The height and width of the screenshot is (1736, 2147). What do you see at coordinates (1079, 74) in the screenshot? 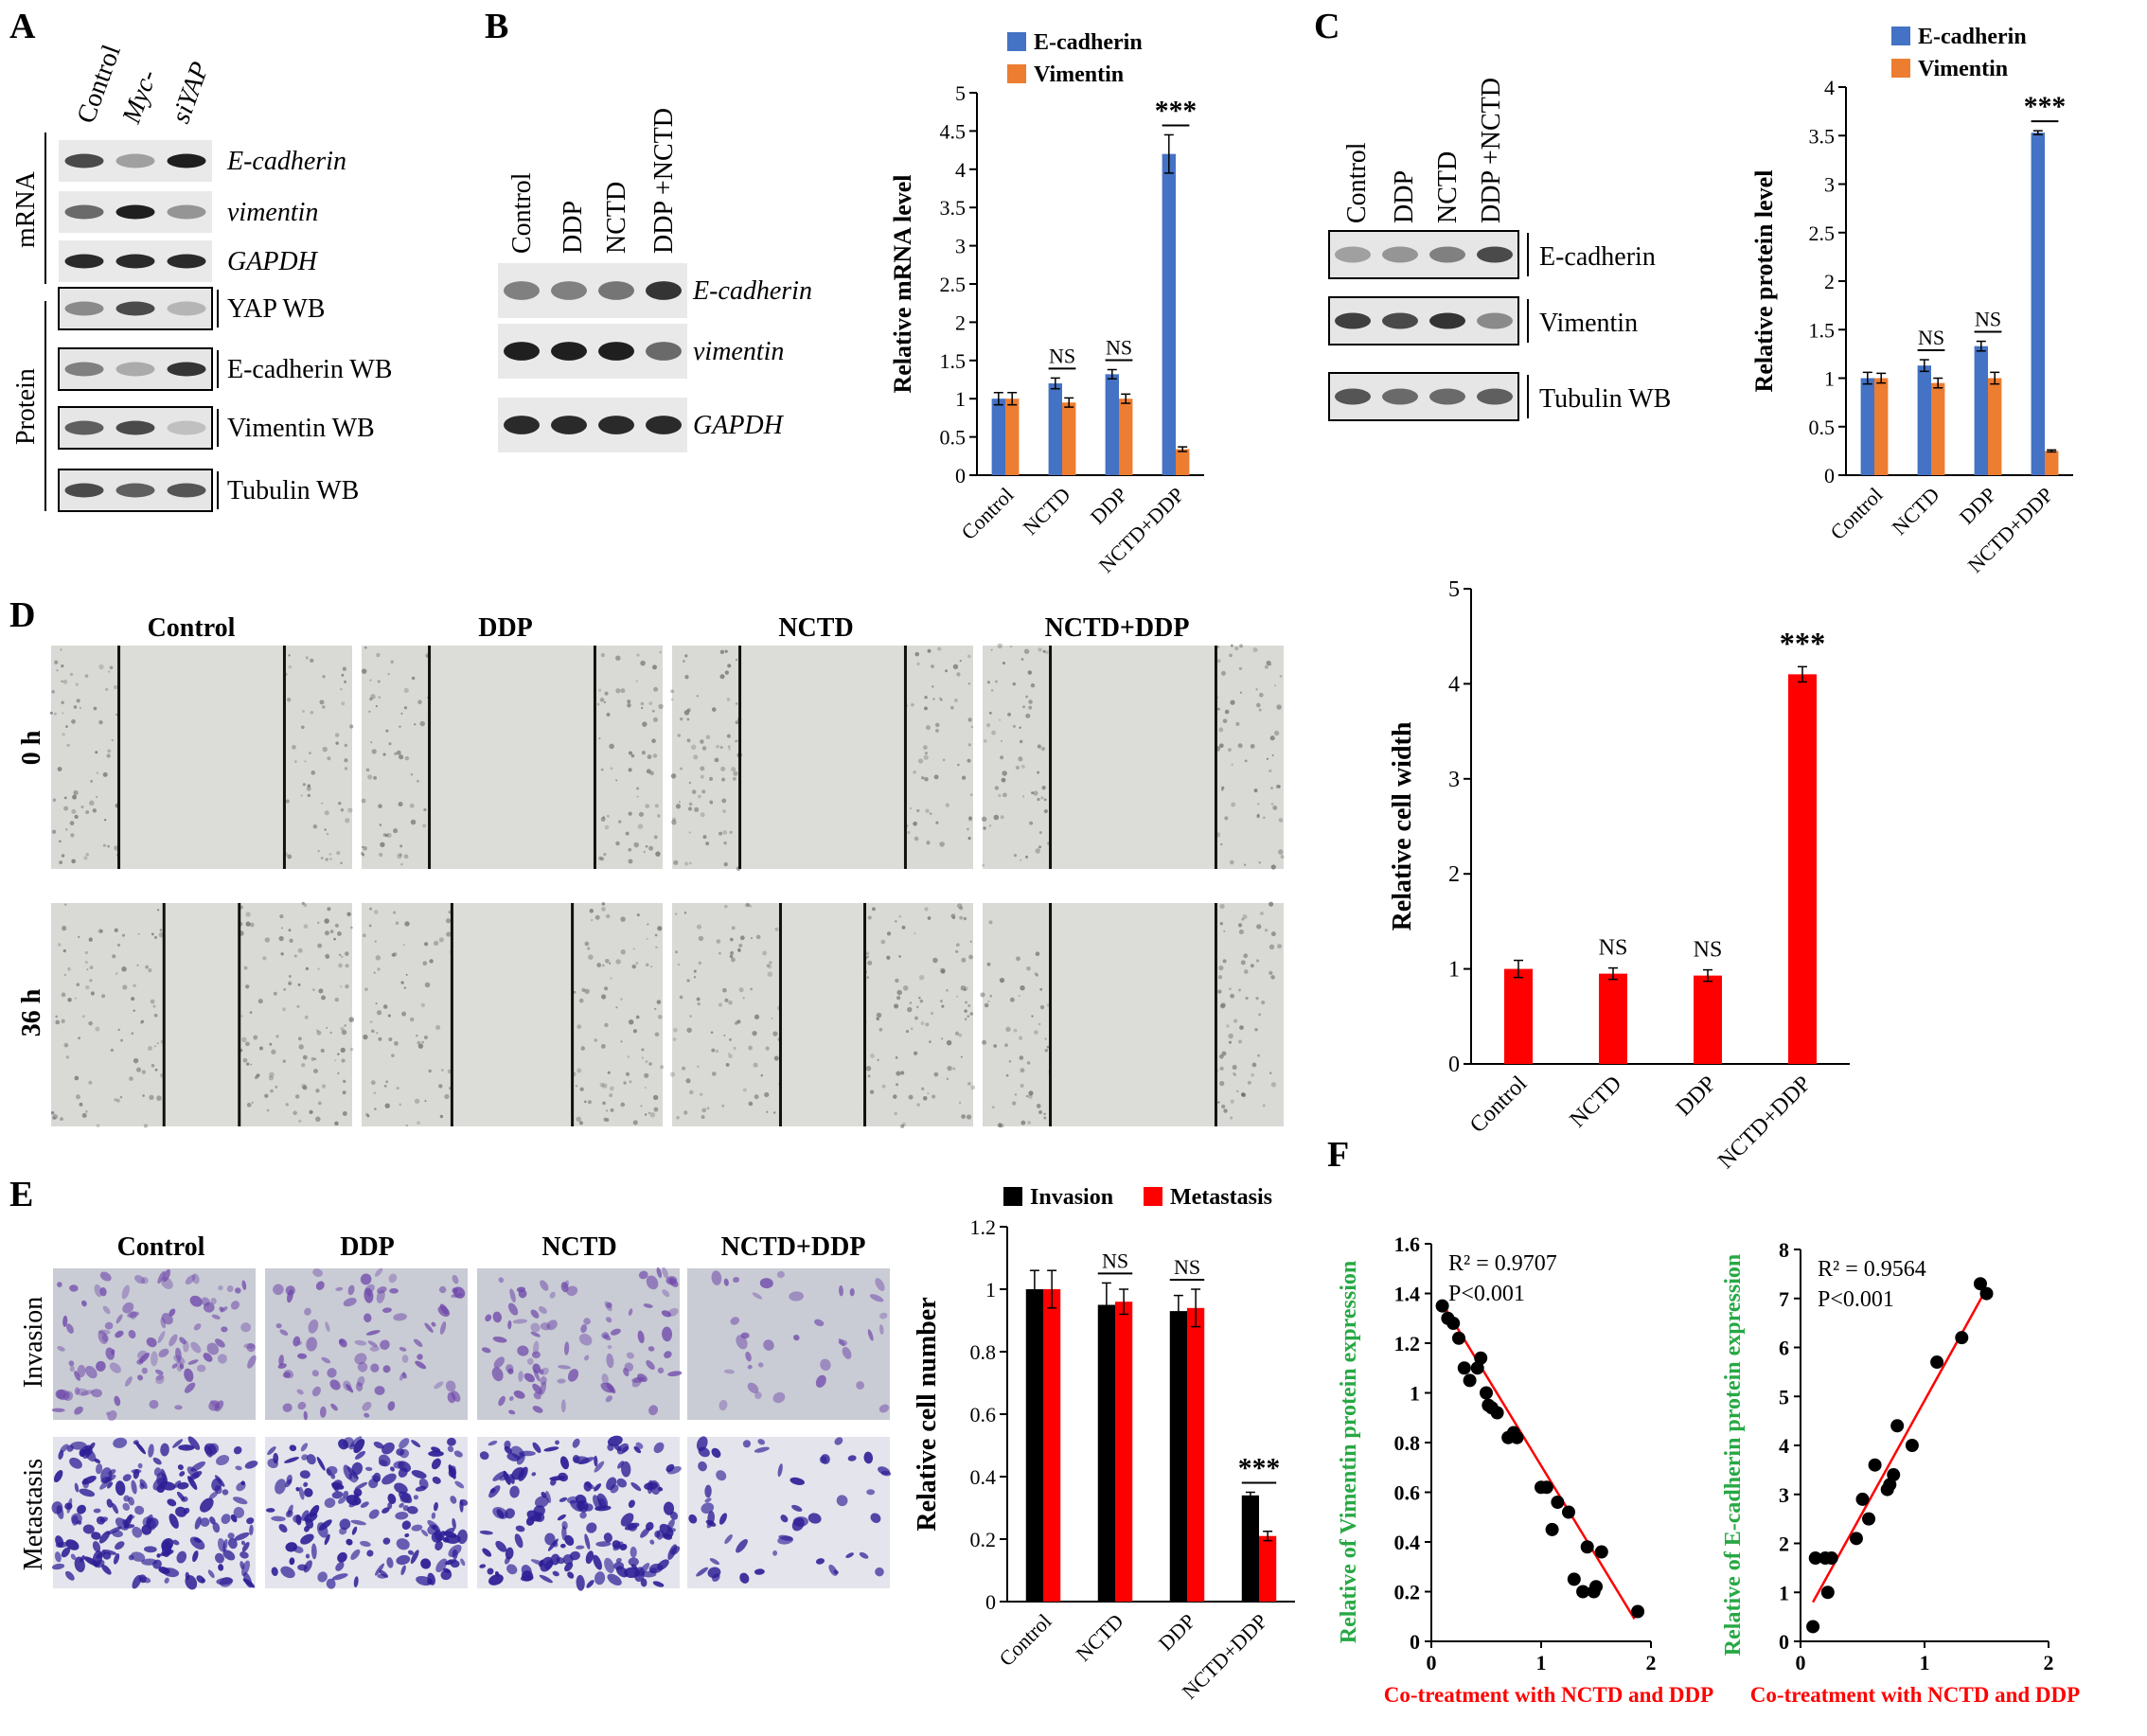
I see `legend-label: Vimentin` at bounding box center [1079, 74].